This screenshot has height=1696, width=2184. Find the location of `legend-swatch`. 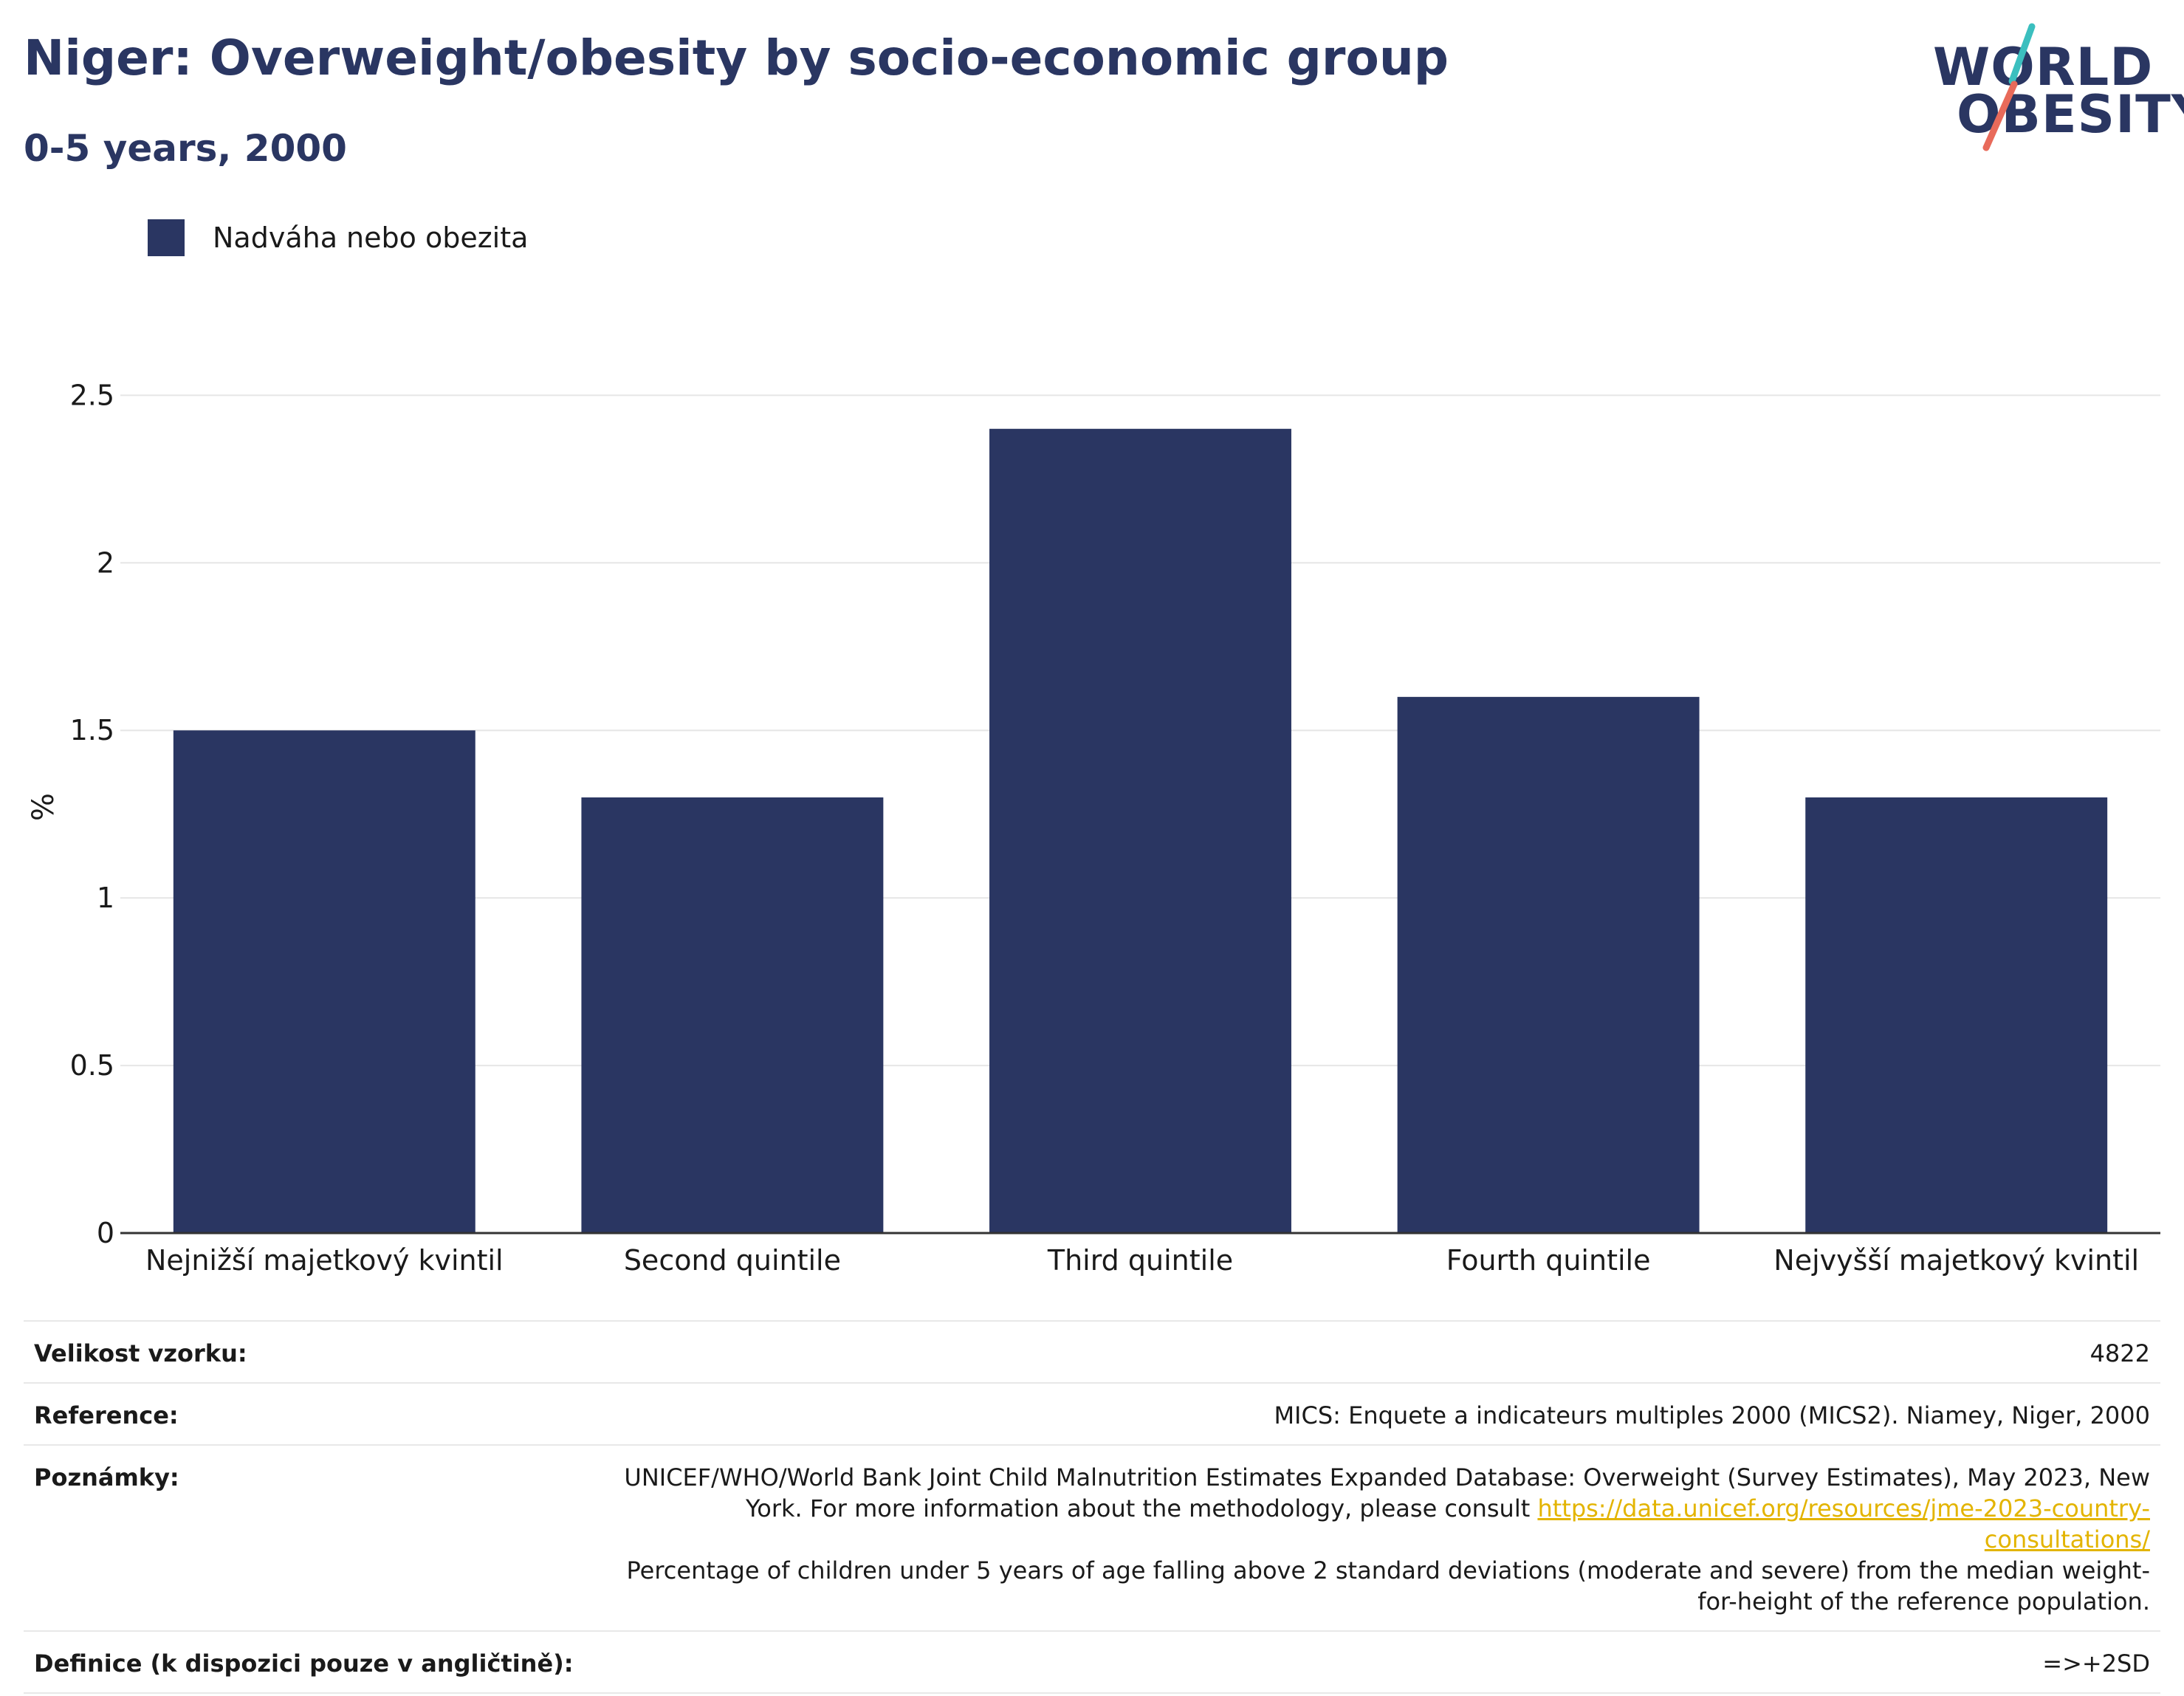

legend-swatch is located at coordinates (167, 237).